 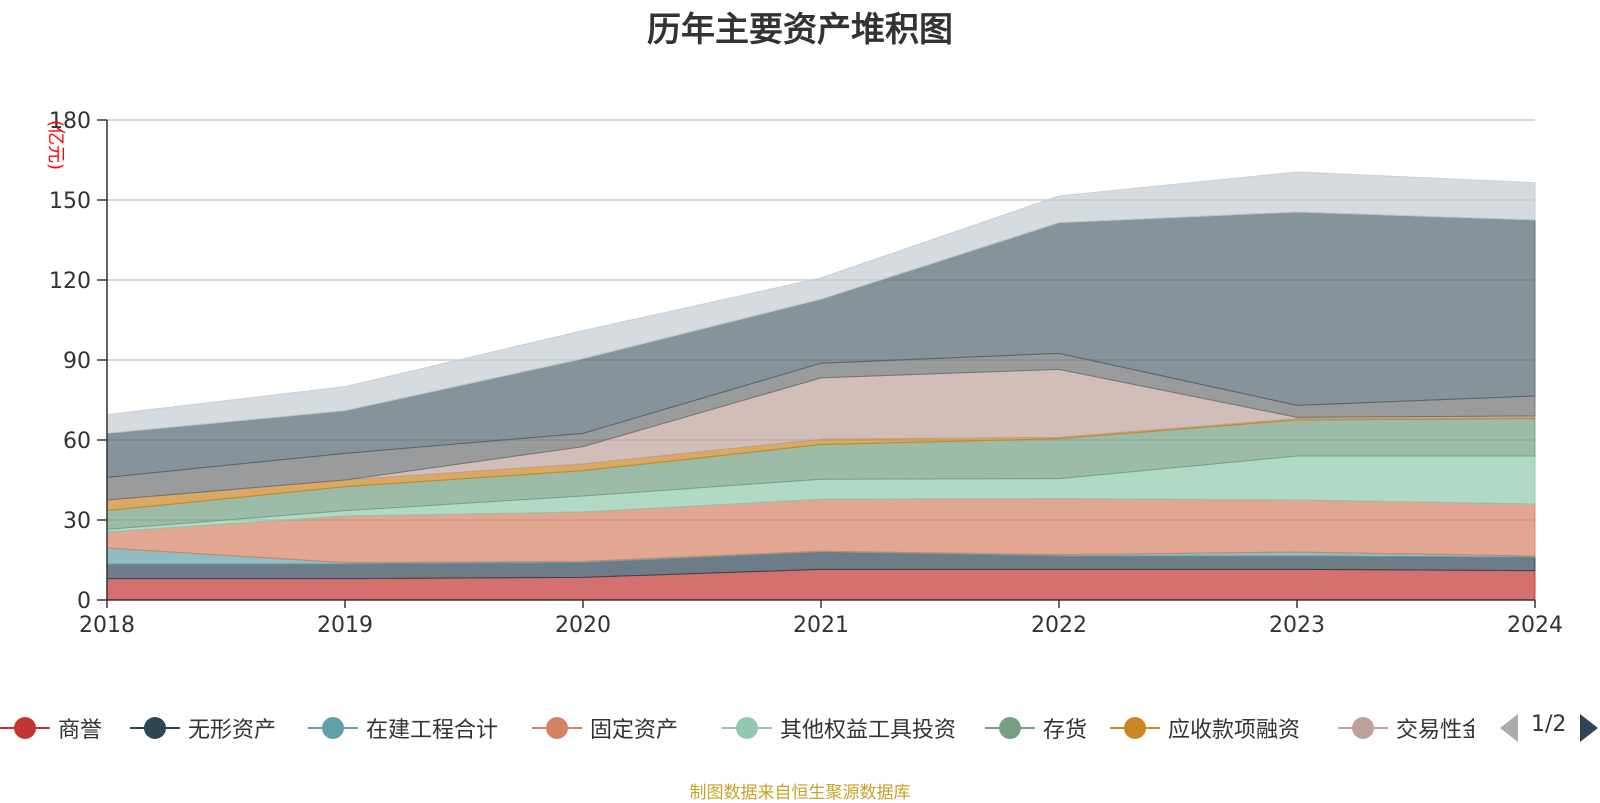 I want to click on x-tick-label: 2023, so click(x=1297, y=625).